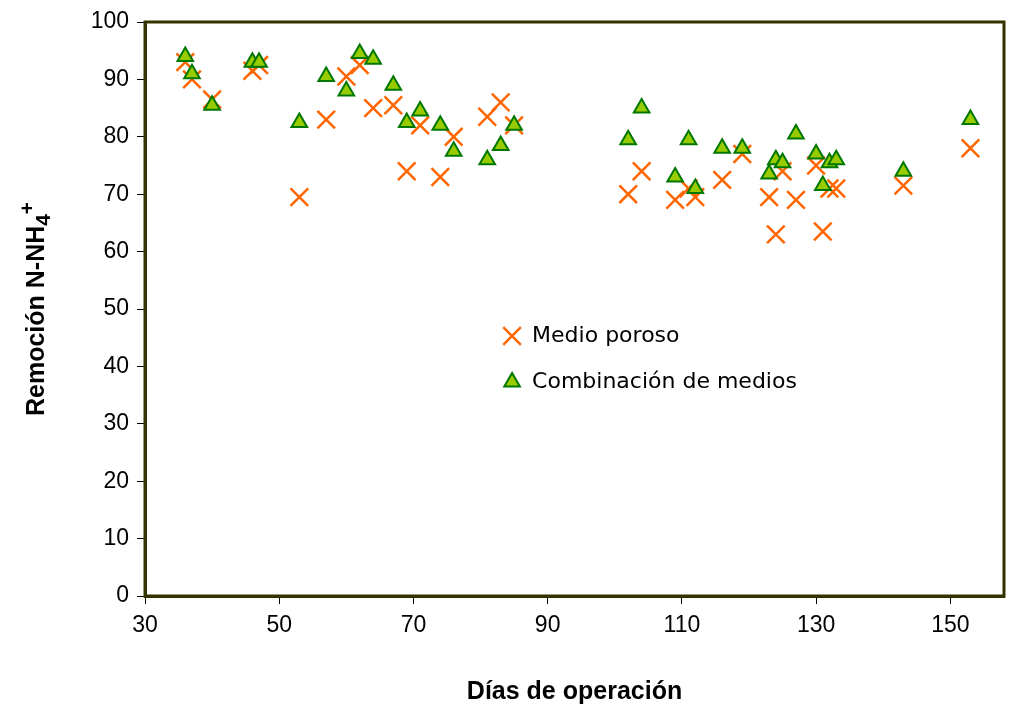  I want to click on y-tick-label: 0, so click(122, 594).